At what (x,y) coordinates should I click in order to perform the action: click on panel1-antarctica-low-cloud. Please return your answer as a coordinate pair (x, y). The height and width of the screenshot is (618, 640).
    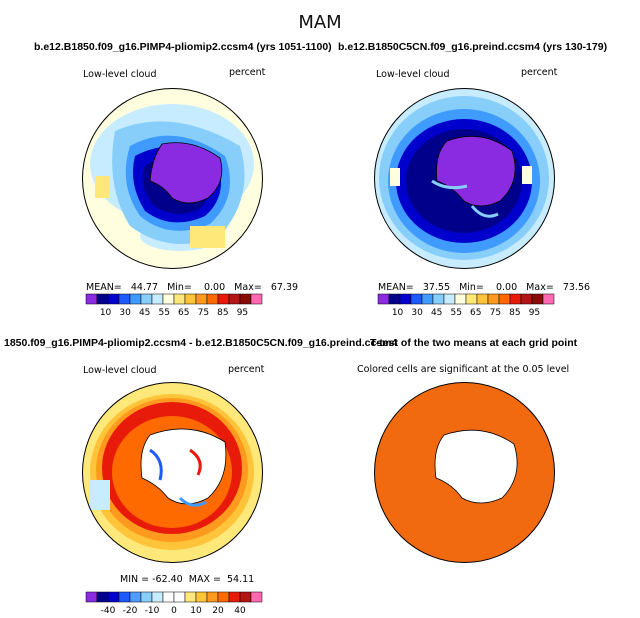
    Looking at the image, I should click on (186, 173).